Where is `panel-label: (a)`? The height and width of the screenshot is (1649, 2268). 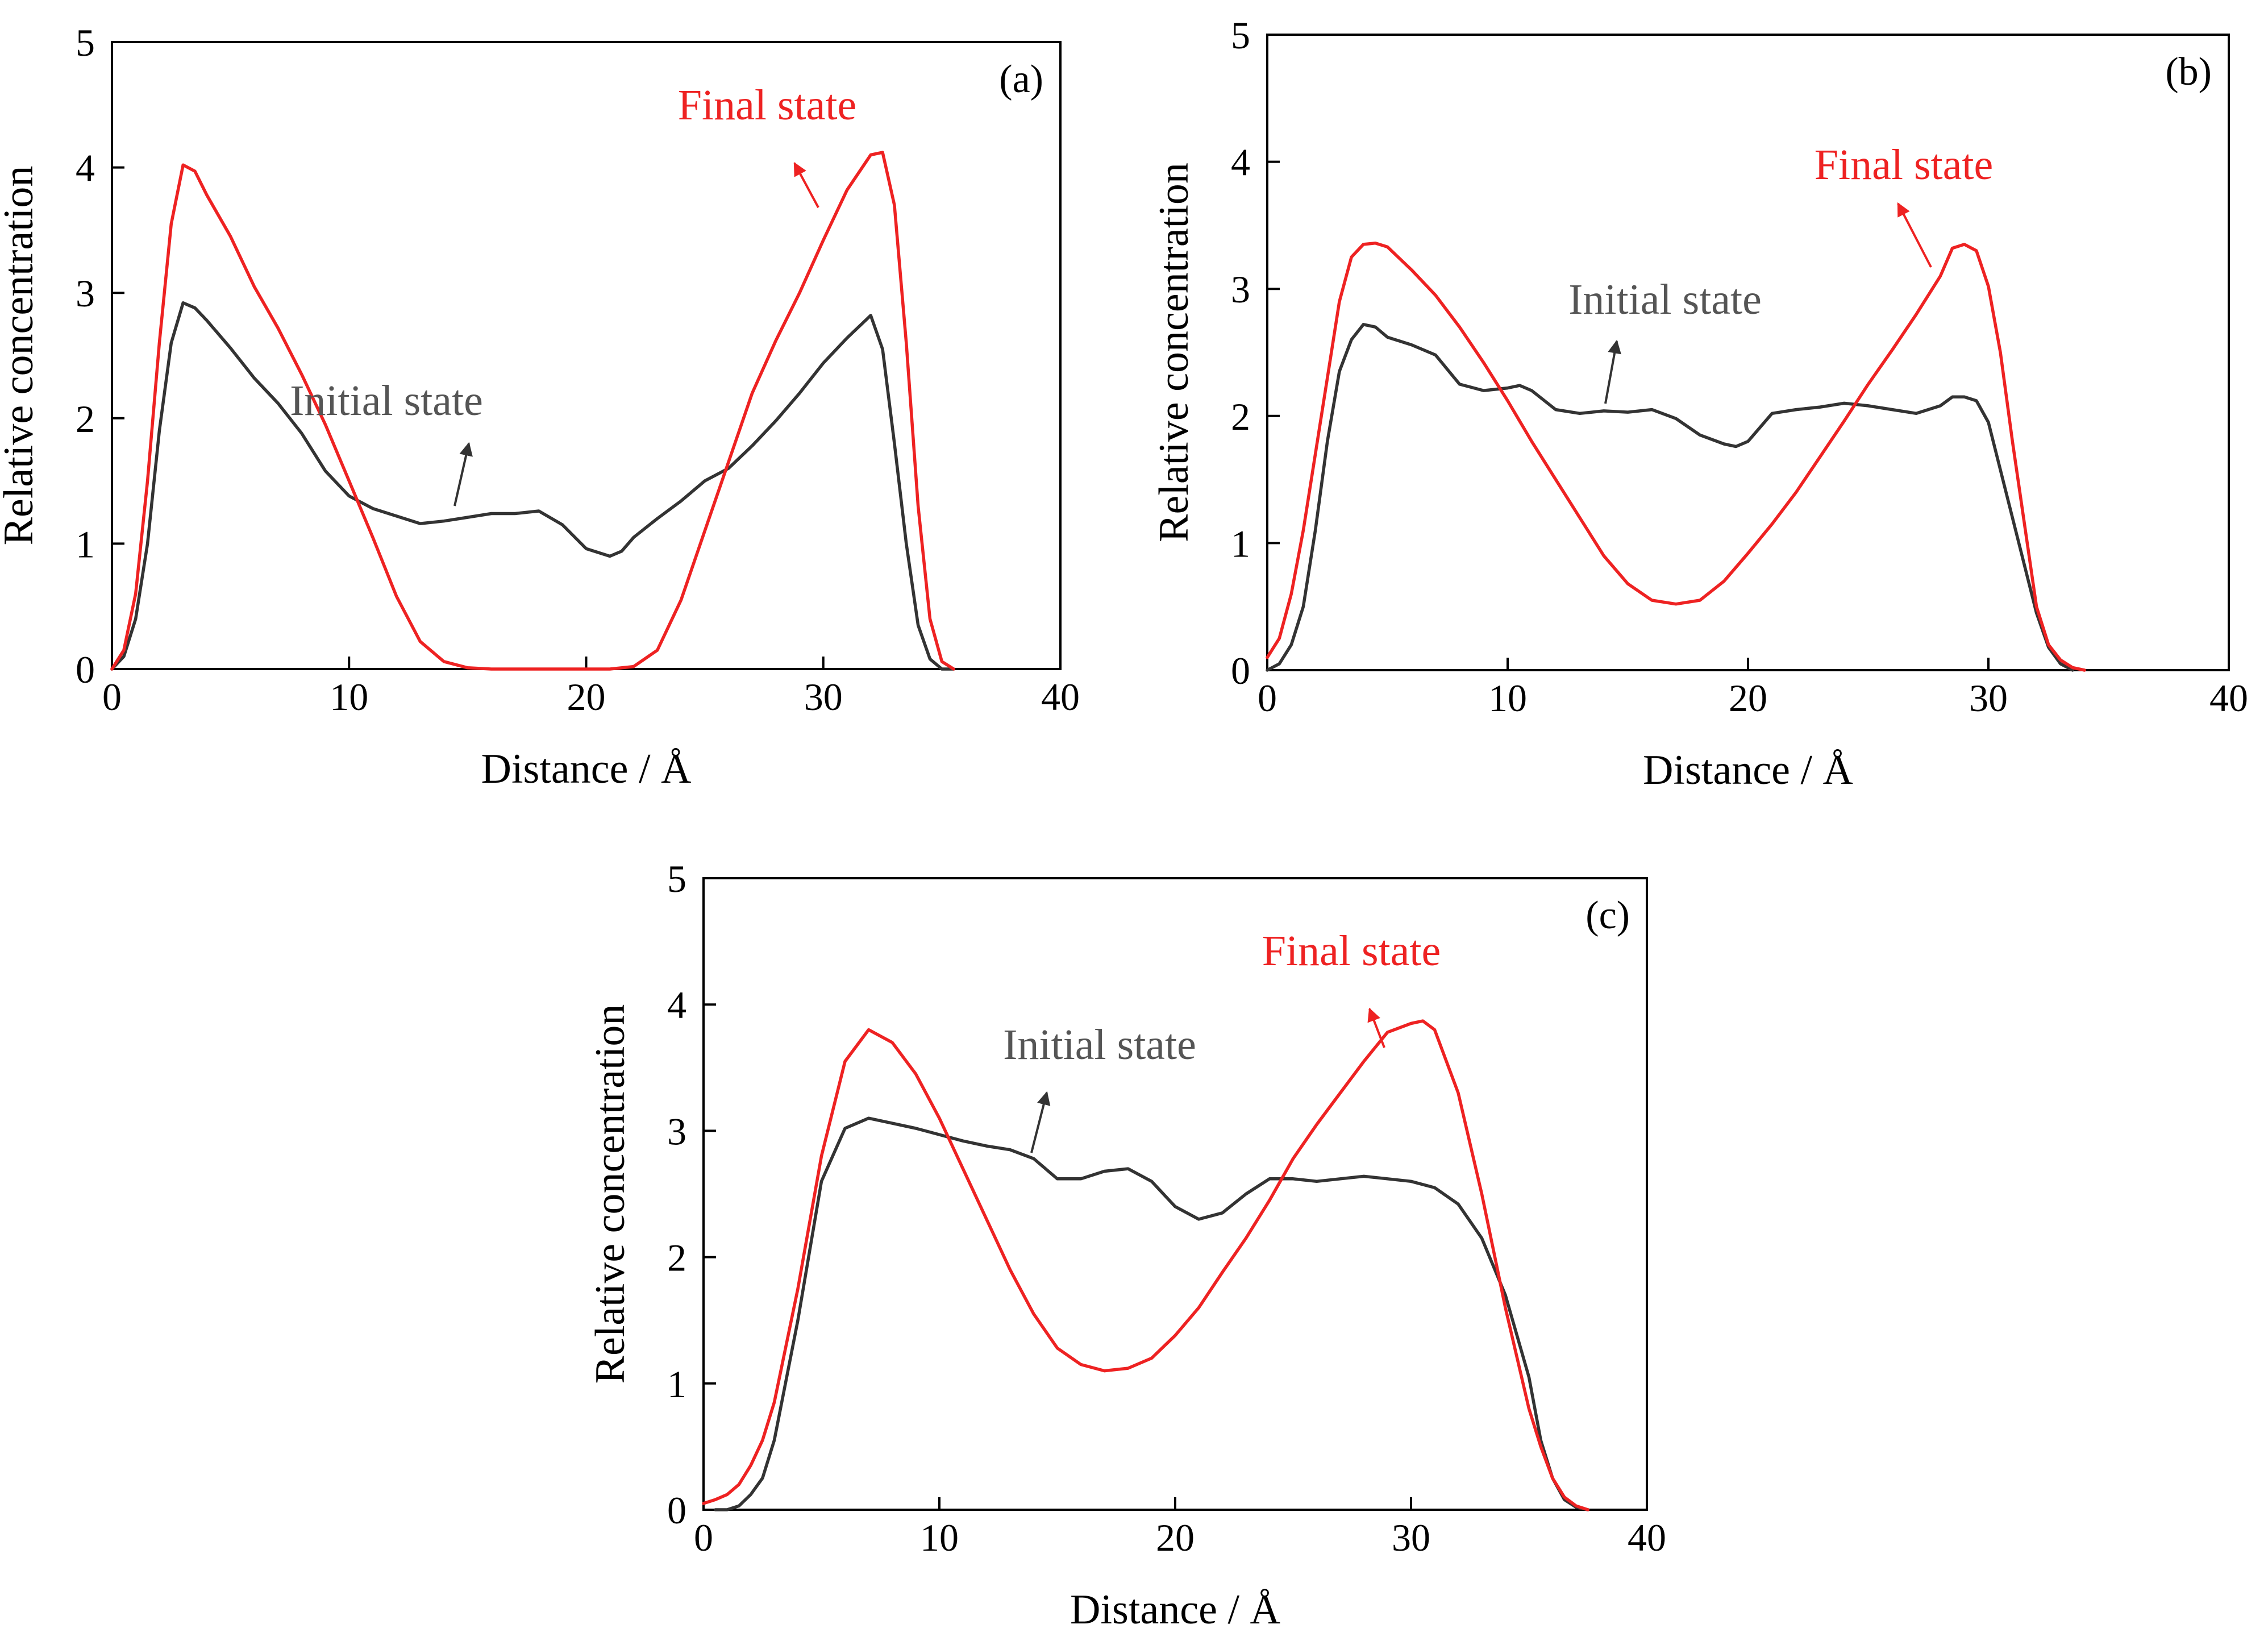 panel-label: (a) is located at coordinates (1021, 79).